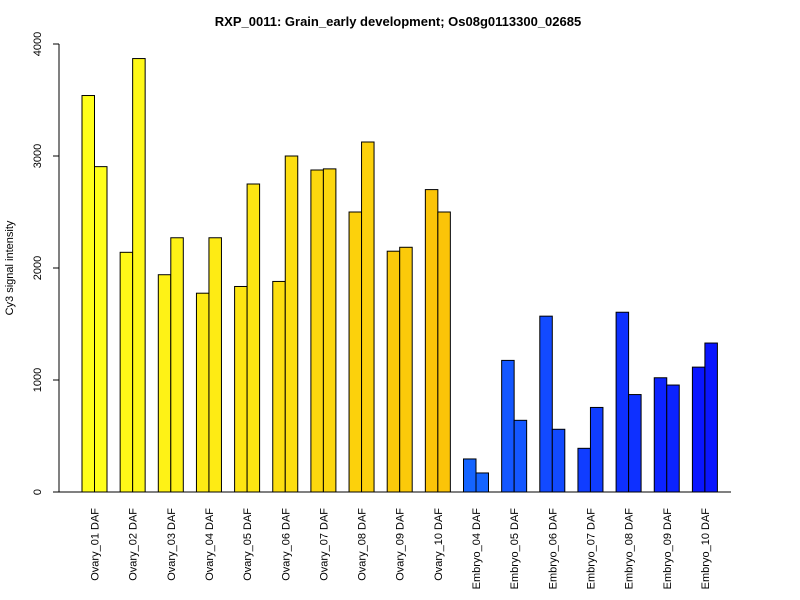 The width and height of the screenshot is (800, 600). What do you see at coordinates (630, 549) in the screenshot?
I see `x-category-label: Embryo_08 DAF` at bounding box center [630, 549].